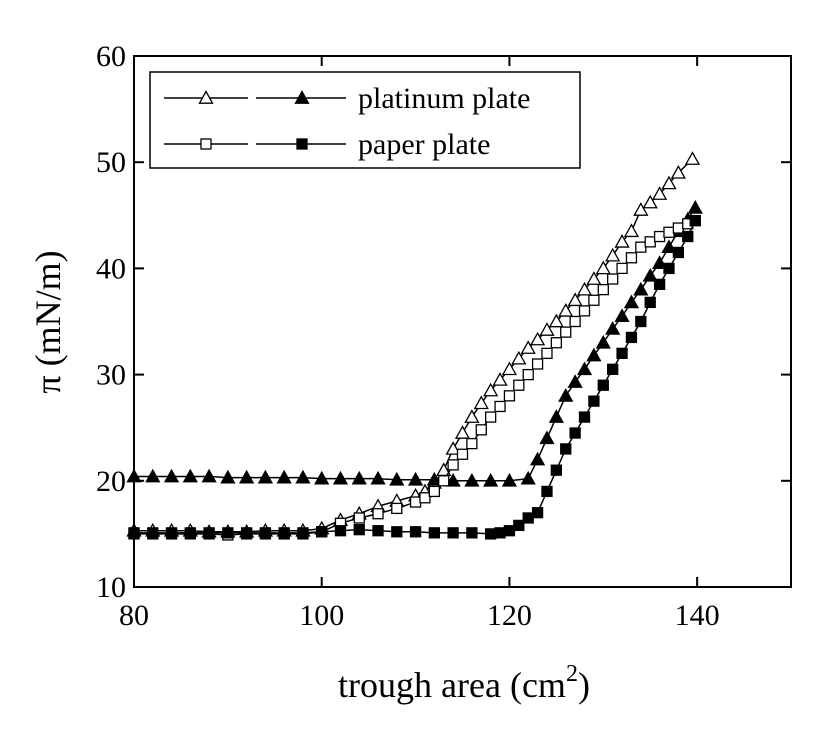  Describe the element at coordinates (111, 481) in the screenshot. I see `y-tick-label: 20` at that location.